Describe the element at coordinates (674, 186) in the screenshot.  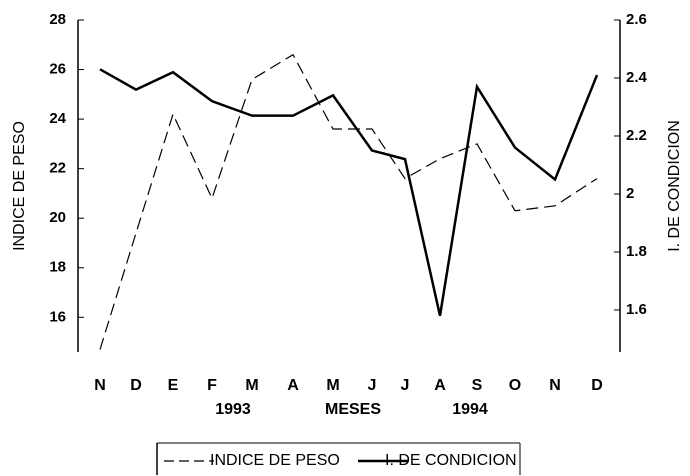
I see `y2-axis-title: I. DE CONDICION` at that location.